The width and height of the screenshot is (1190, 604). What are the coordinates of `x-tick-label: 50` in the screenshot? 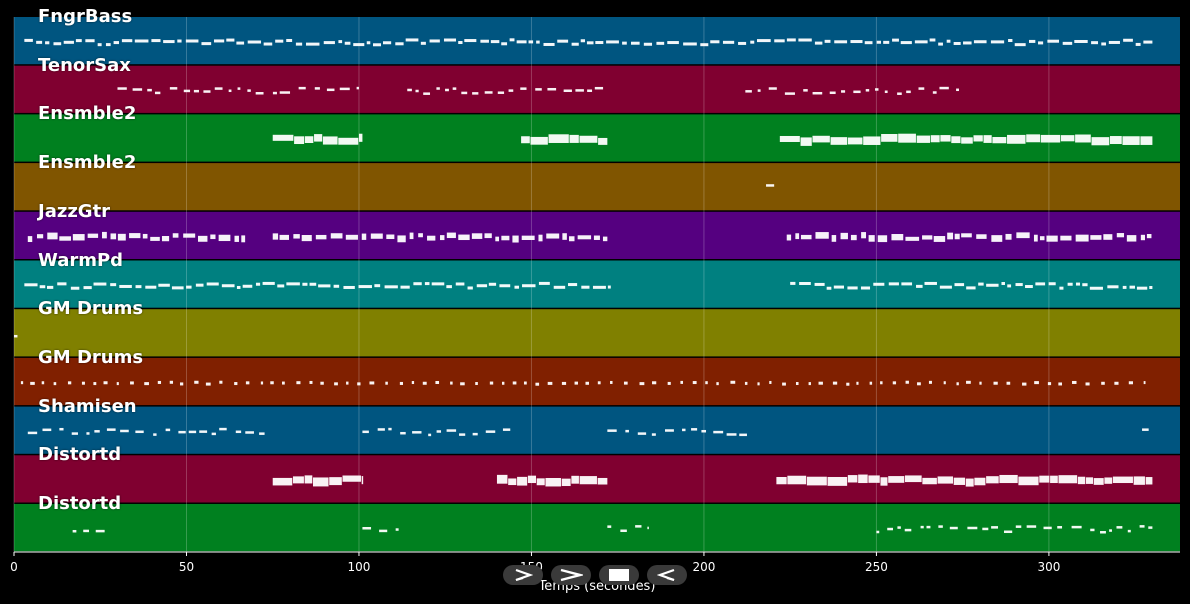 It's located at (186, 567).